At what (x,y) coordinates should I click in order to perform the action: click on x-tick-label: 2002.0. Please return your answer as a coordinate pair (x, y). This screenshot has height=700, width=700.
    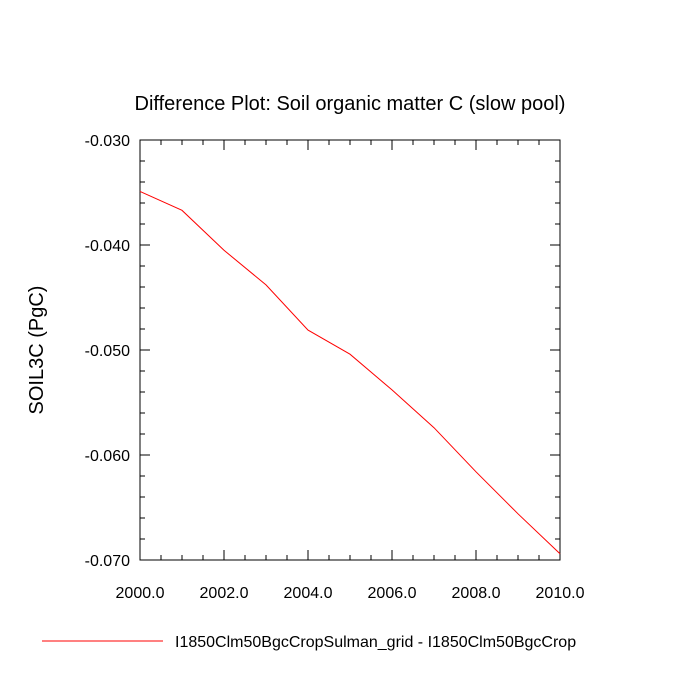
    Looking at the image, I should click on (224, 593).